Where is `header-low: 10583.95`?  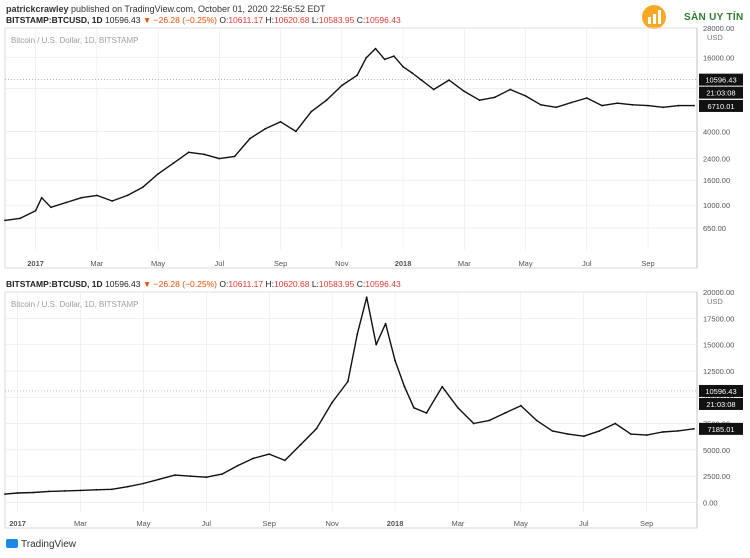 header-low: 10583.95 is located at coordinates (336, 284).